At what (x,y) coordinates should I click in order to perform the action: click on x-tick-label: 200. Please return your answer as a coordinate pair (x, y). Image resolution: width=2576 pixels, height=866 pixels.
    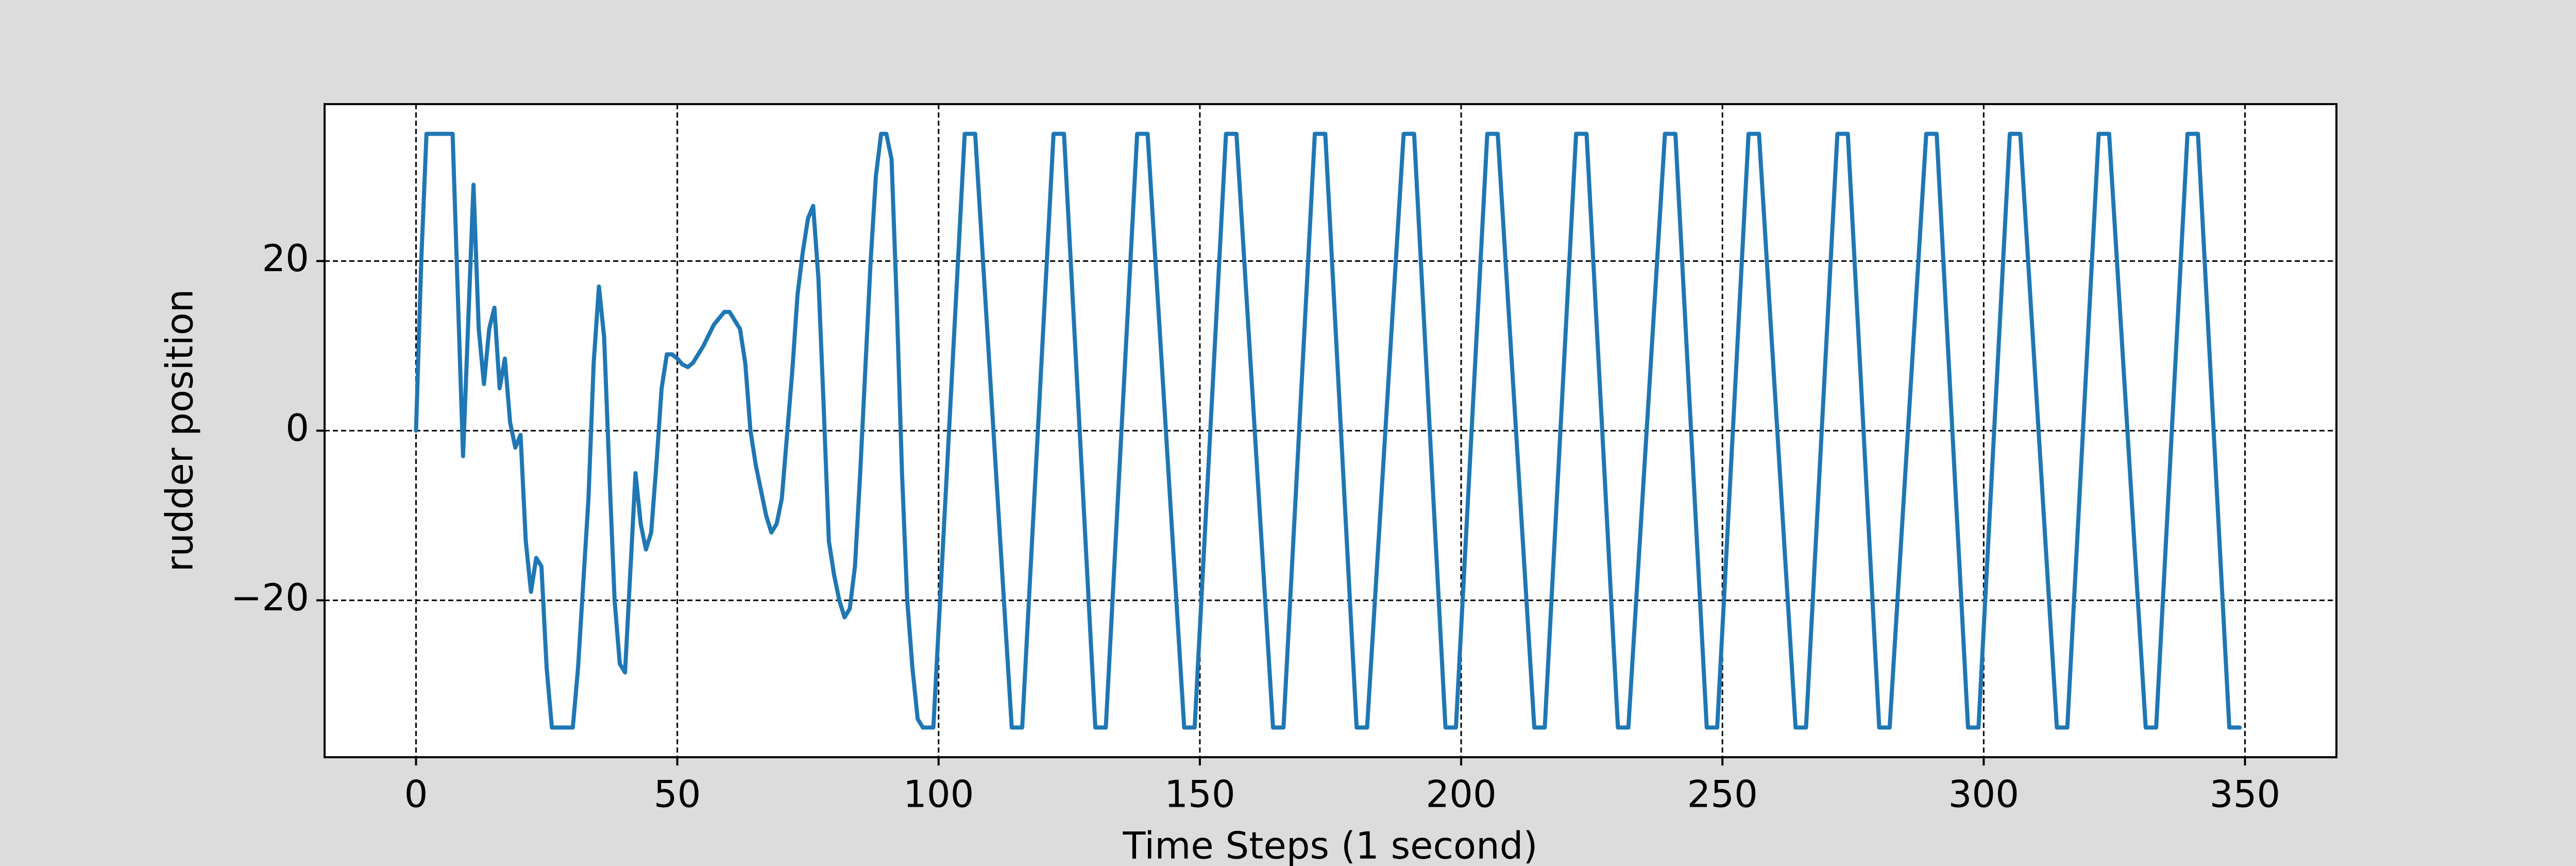
    Looking at the image, I should click on (1461, 794).